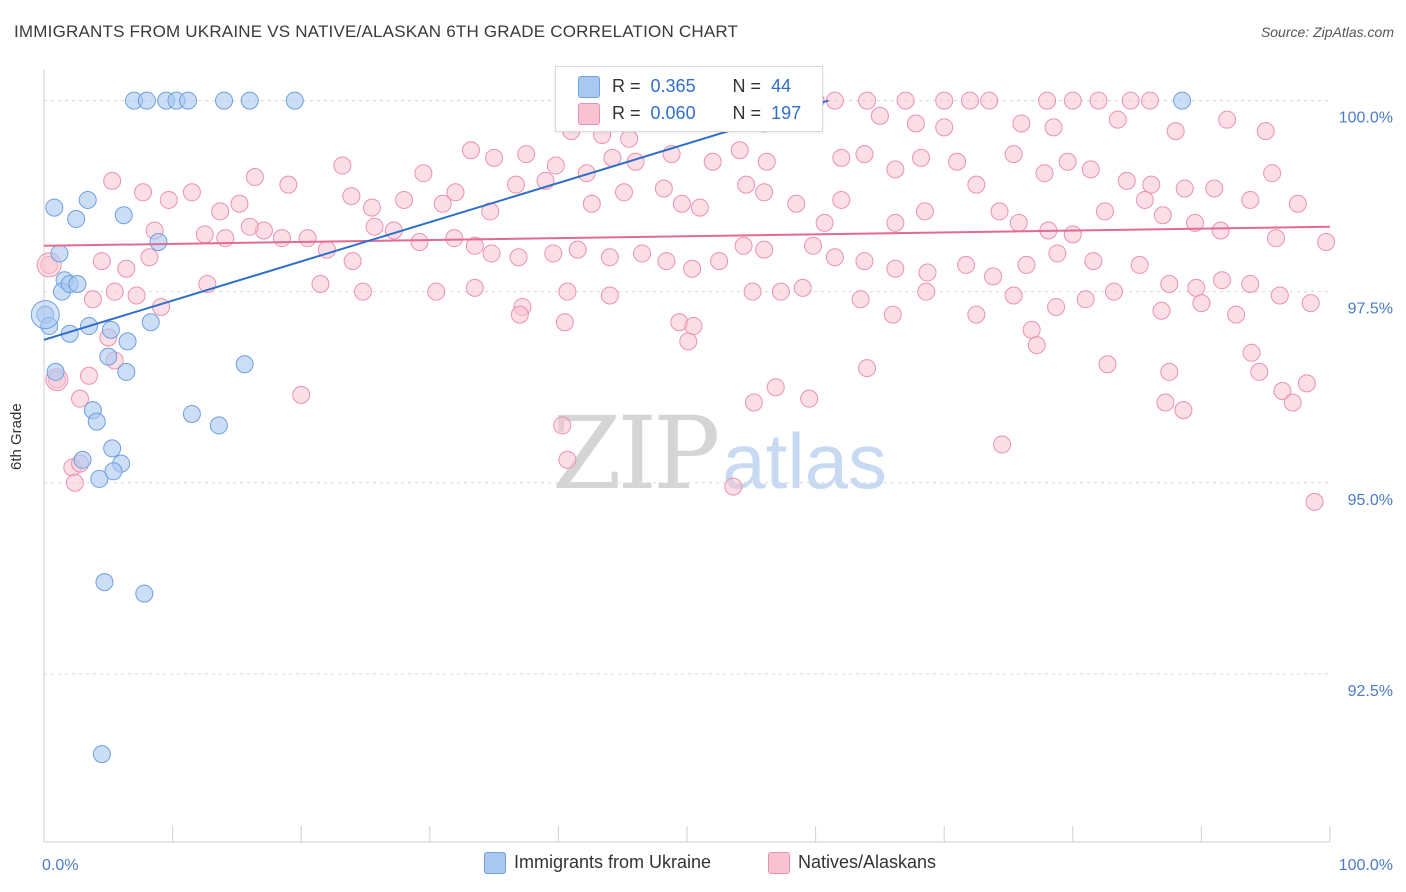 The height and width of the screenshot is (892, 1406). Describe the element at coordinates (781, 86) in the screenshot. I see `ukraine-n-value: 44` at that location.